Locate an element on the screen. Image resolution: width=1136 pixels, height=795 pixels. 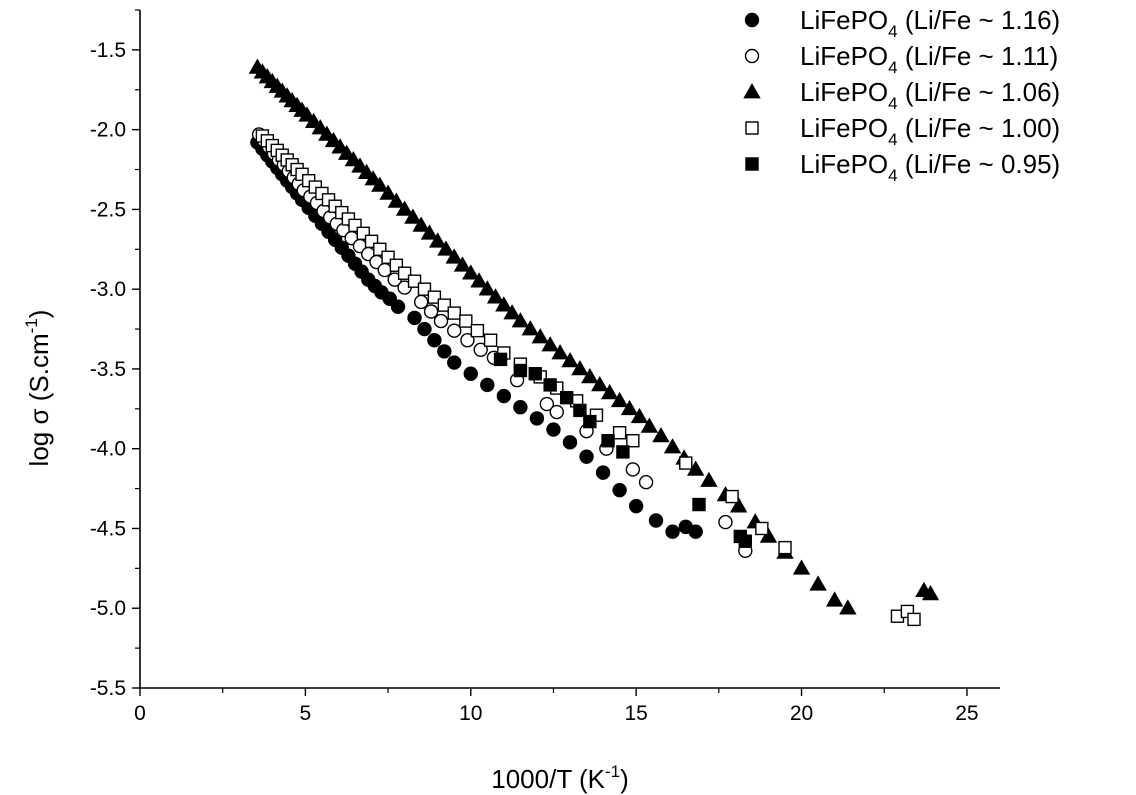
y-tick-label: -3.0 is located at coordinates (108, 289).